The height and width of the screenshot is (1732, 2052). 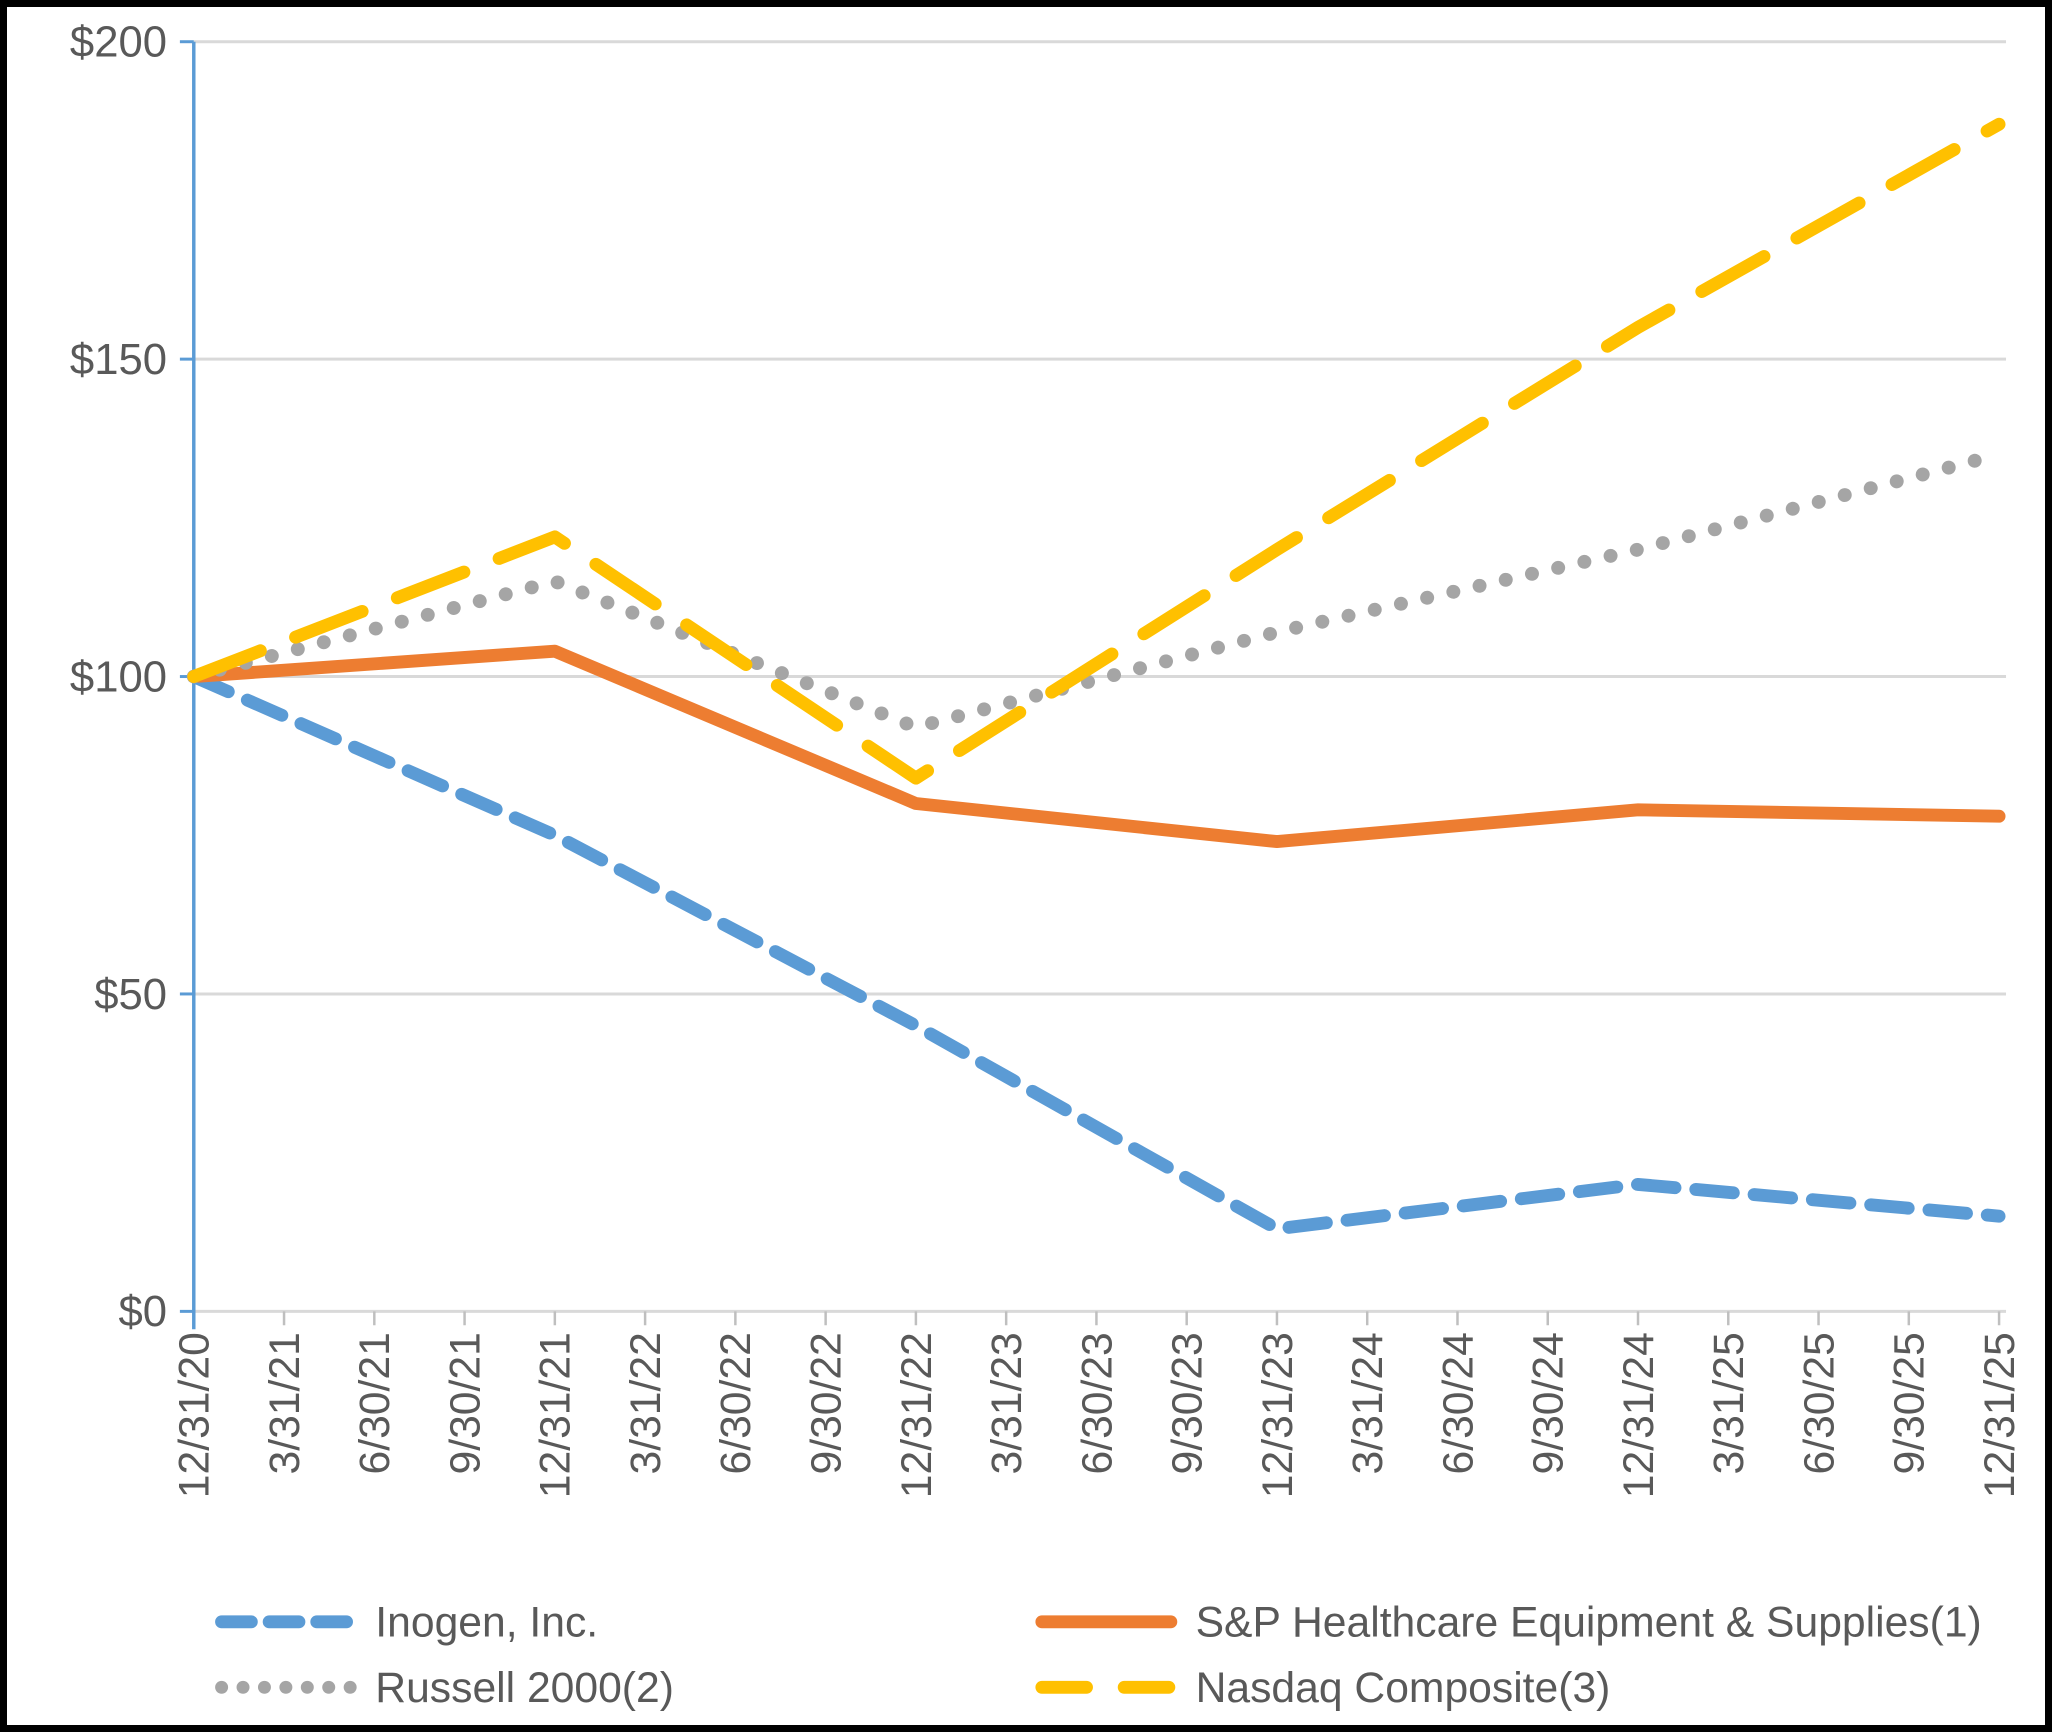 What do you see at coordinates (524, 1688) in the screenshot?
I see `legend-label-russell-2000-2: Russell 2000(2)` at bounding box center [524, 1688].